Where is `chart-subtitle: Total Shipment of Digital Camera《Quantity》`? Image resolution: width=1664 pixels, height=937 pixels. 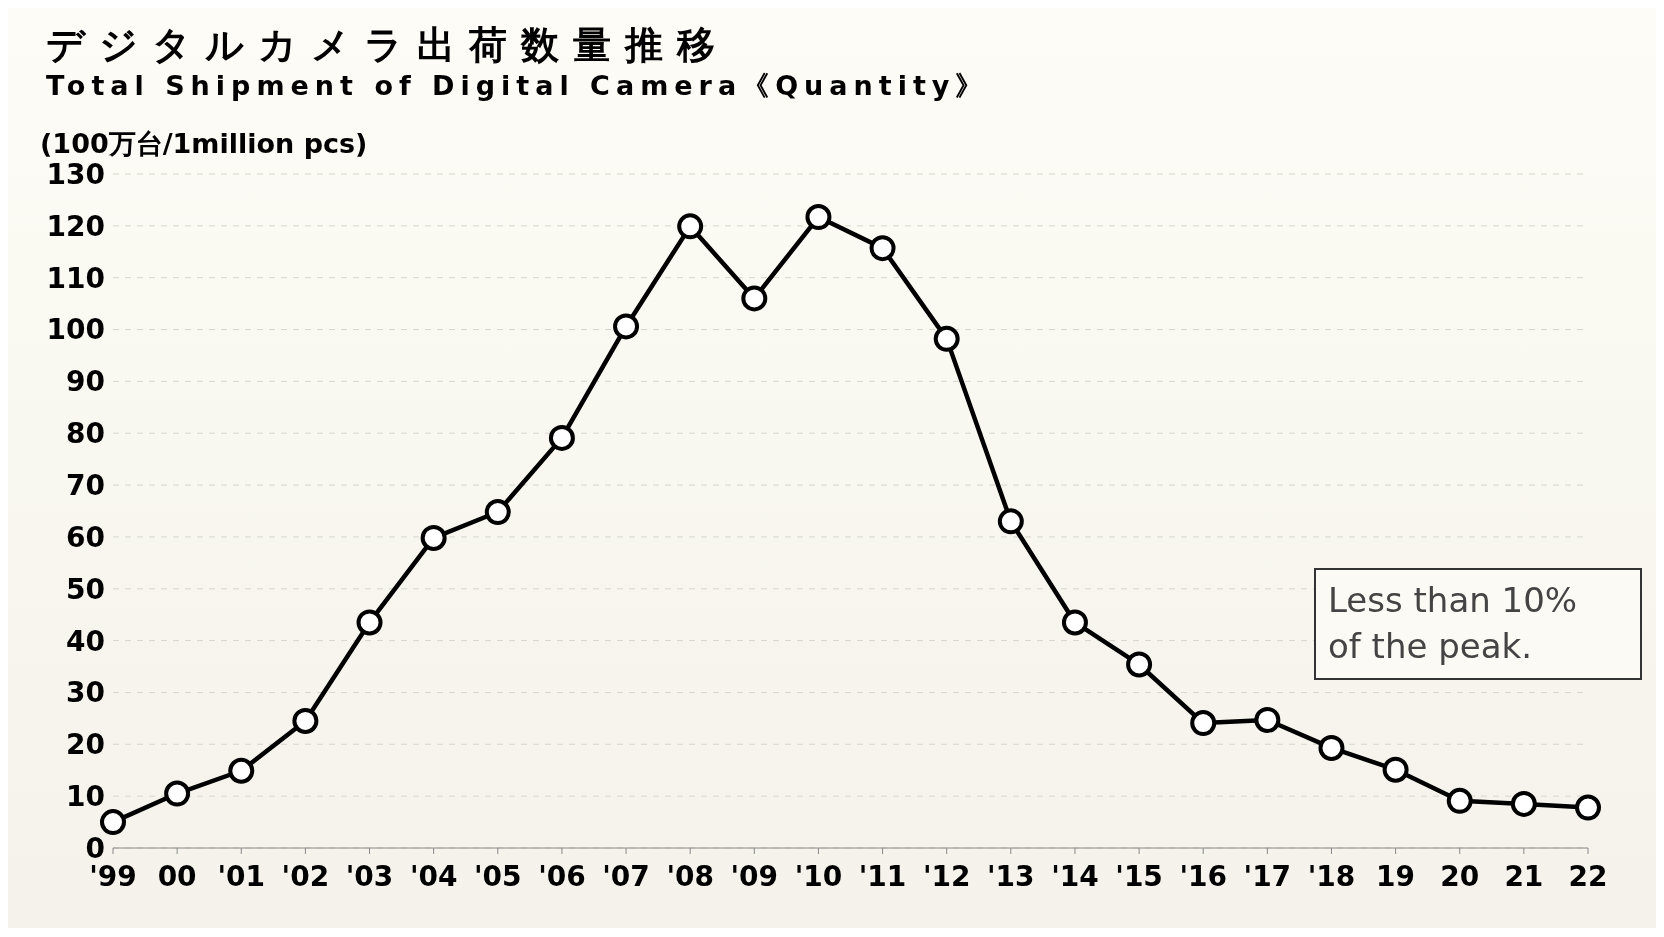
chart-subtitle: Total Shipment of Digital Camera《Quantity》 is located at coordinates (517, 86).